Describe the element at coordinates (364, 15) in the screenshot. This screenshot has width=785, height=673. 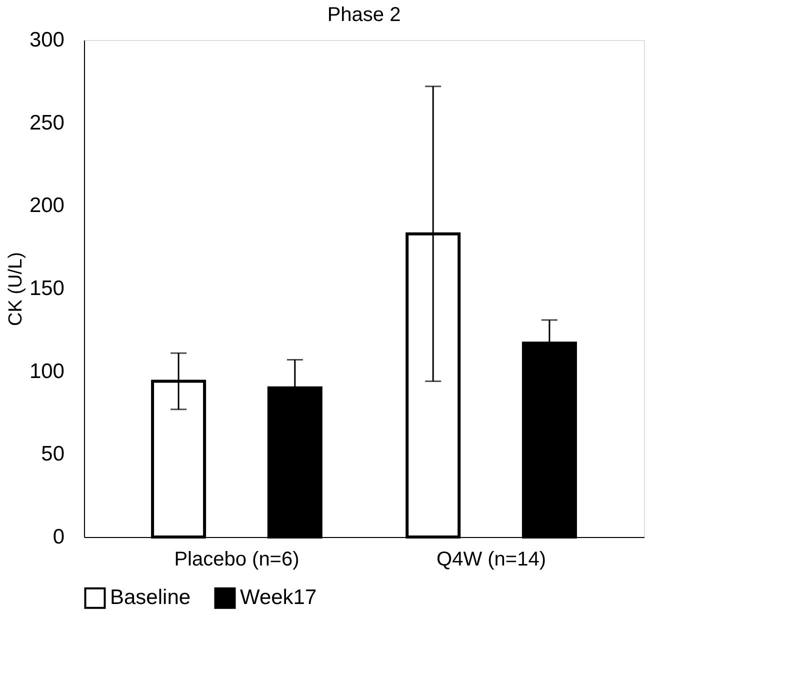
I see `chart-title: Phase 2` at that location.